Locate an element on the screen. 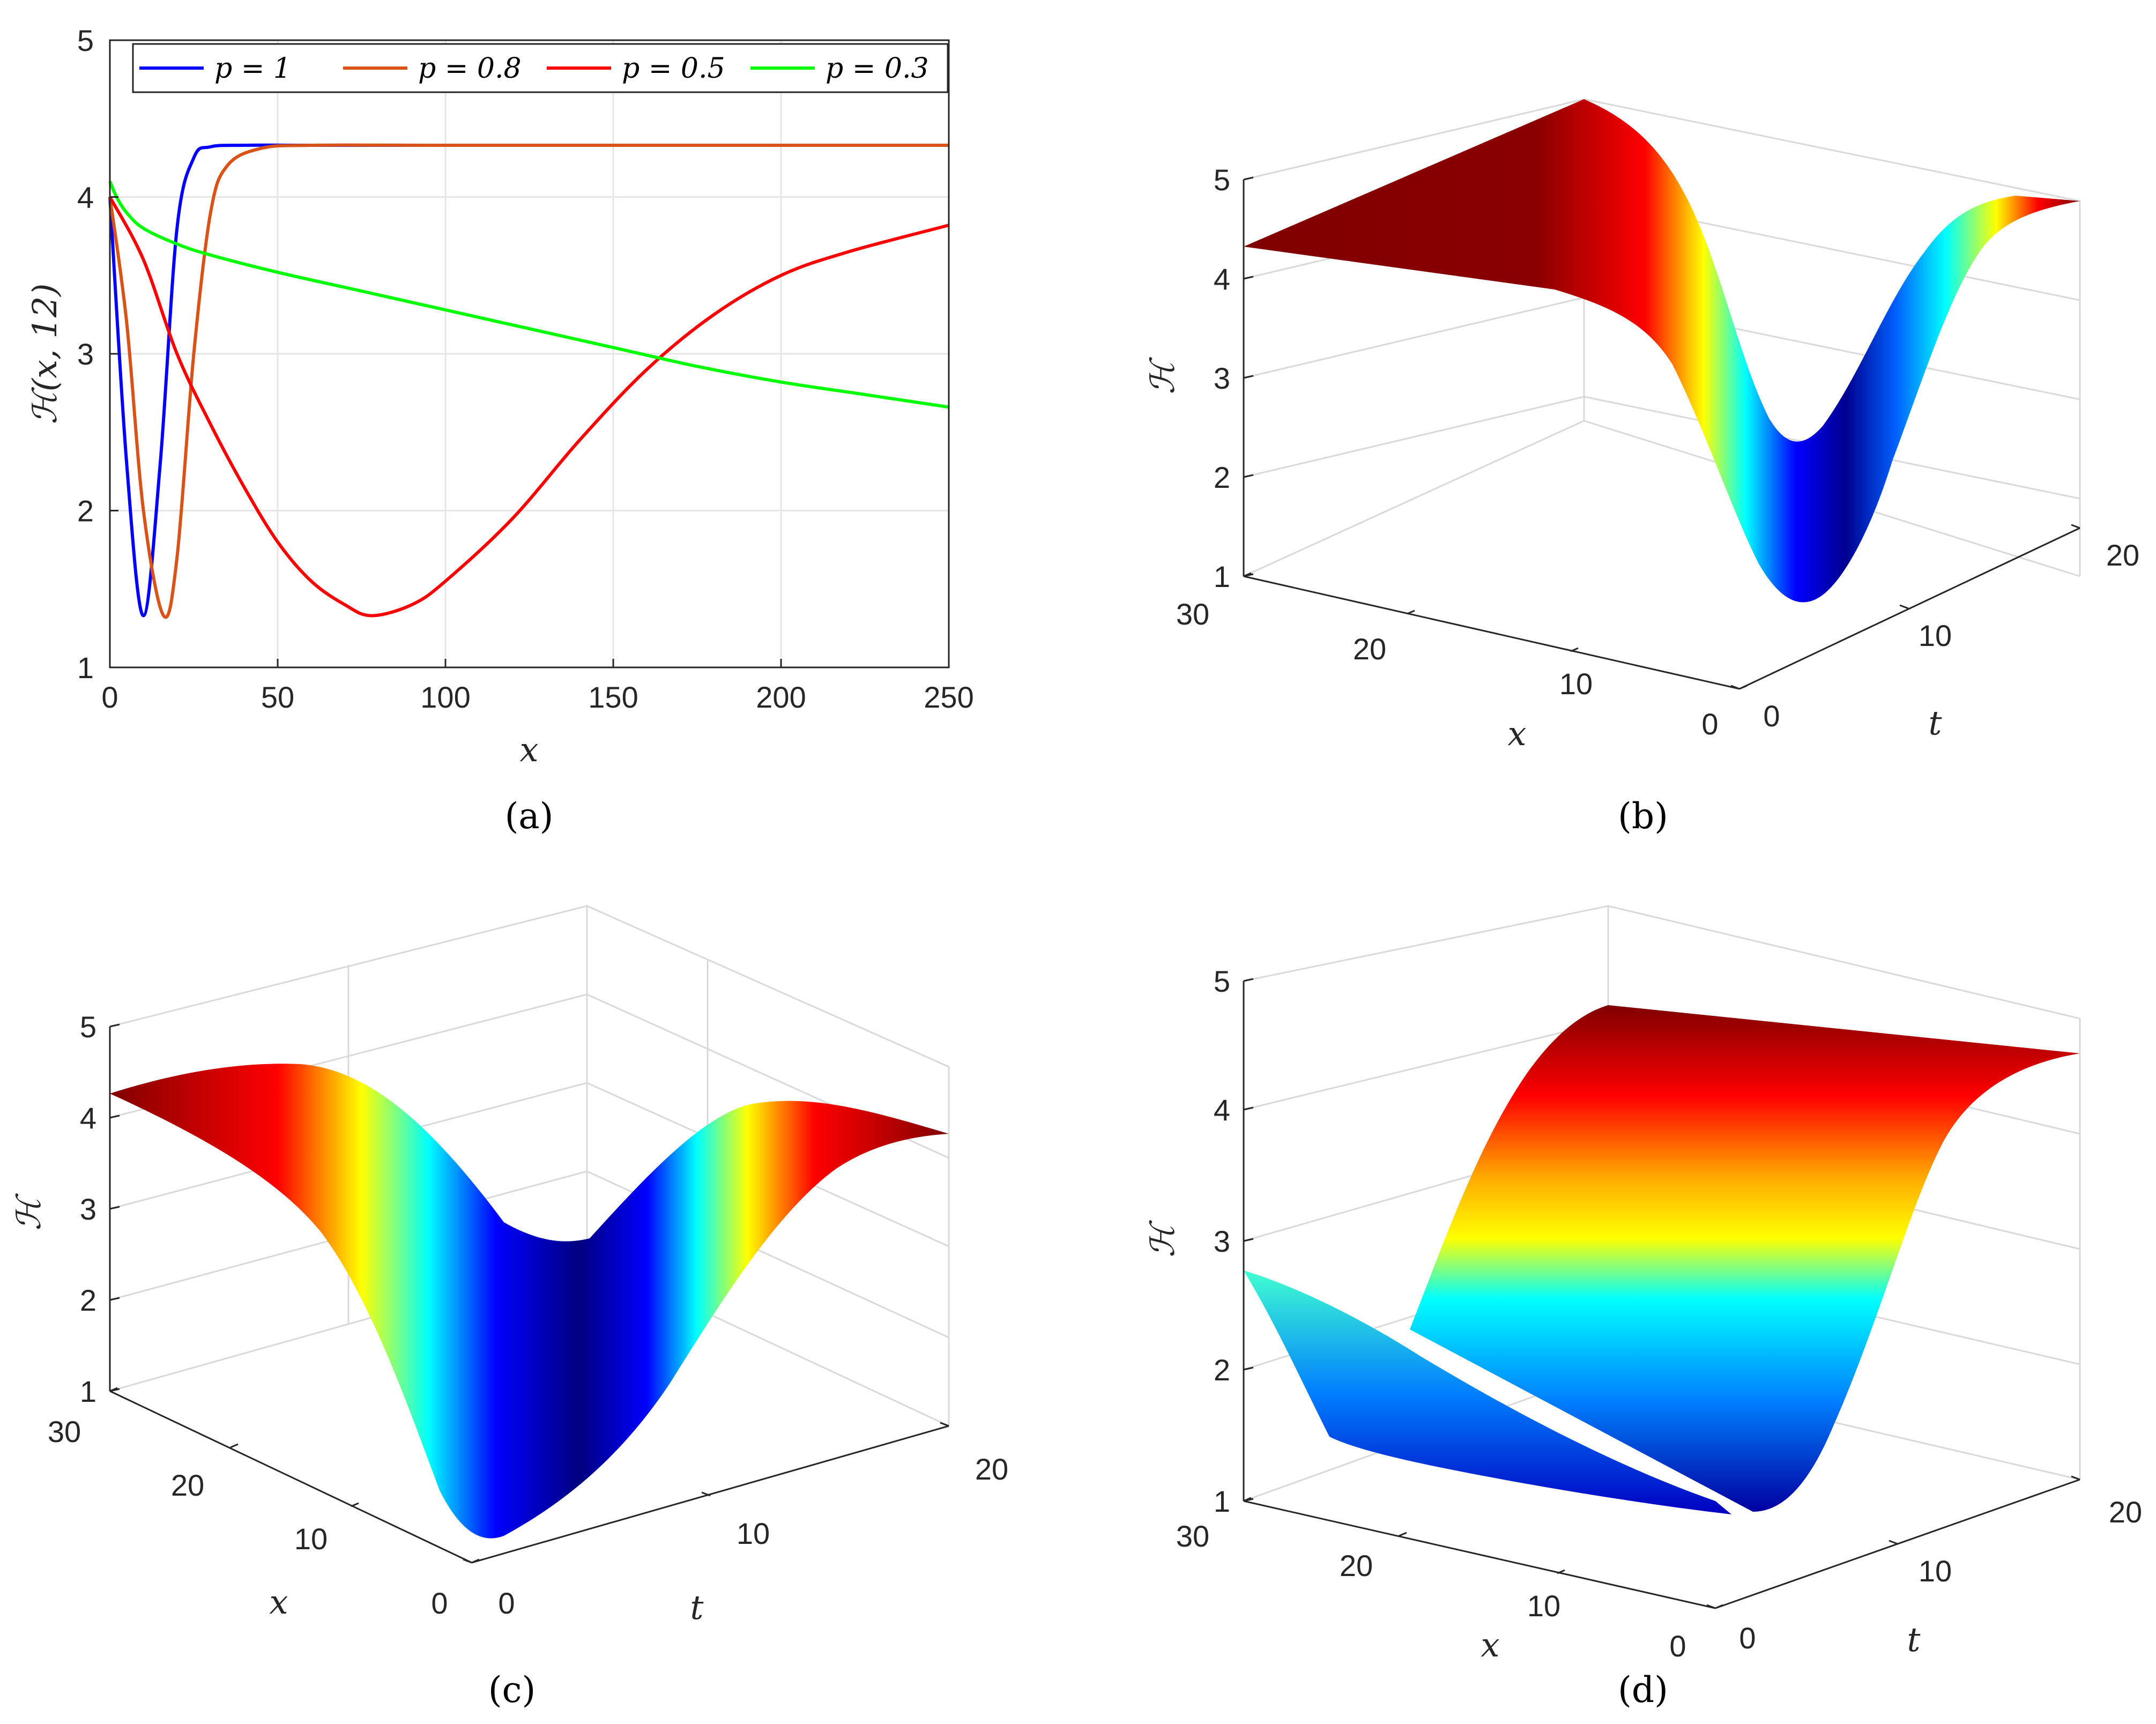 The height and width of the screenshot is (1724, 2156). panel-c-caption: (c) is located at coordinates (512, 1690).